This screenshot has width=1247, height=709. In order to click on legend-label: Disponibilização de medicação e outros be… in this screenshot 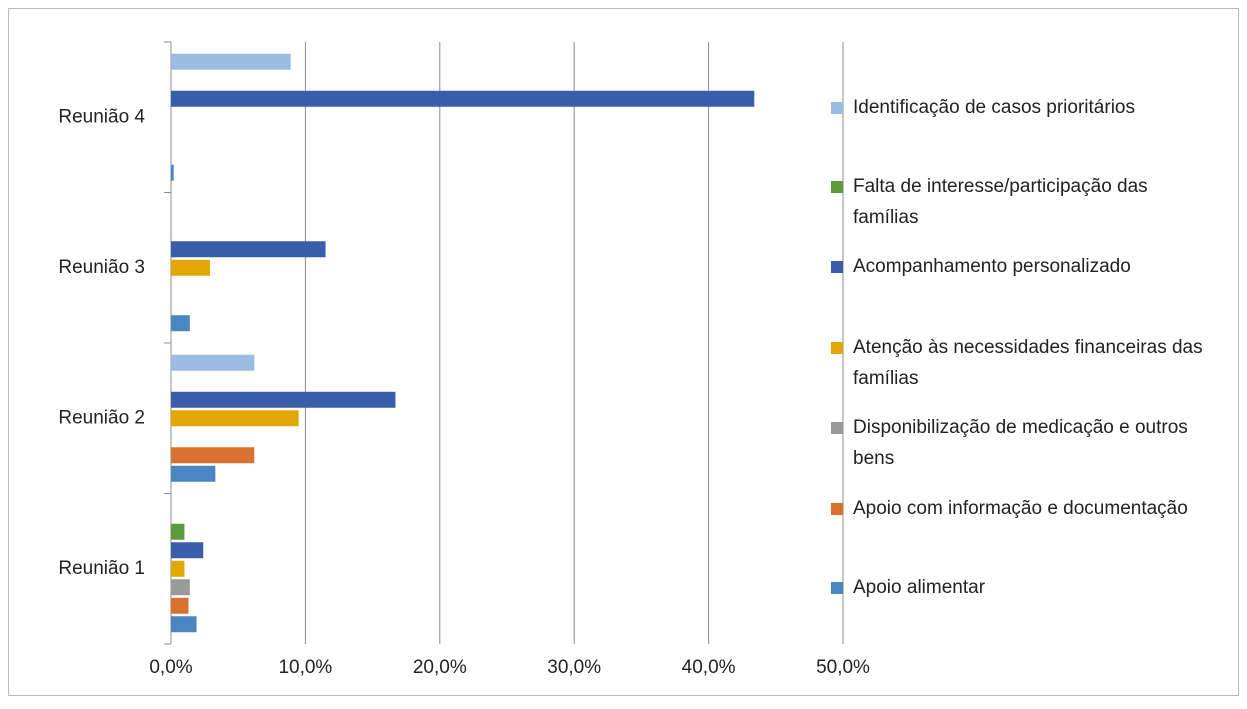, I will do `click(1020, 443)`.